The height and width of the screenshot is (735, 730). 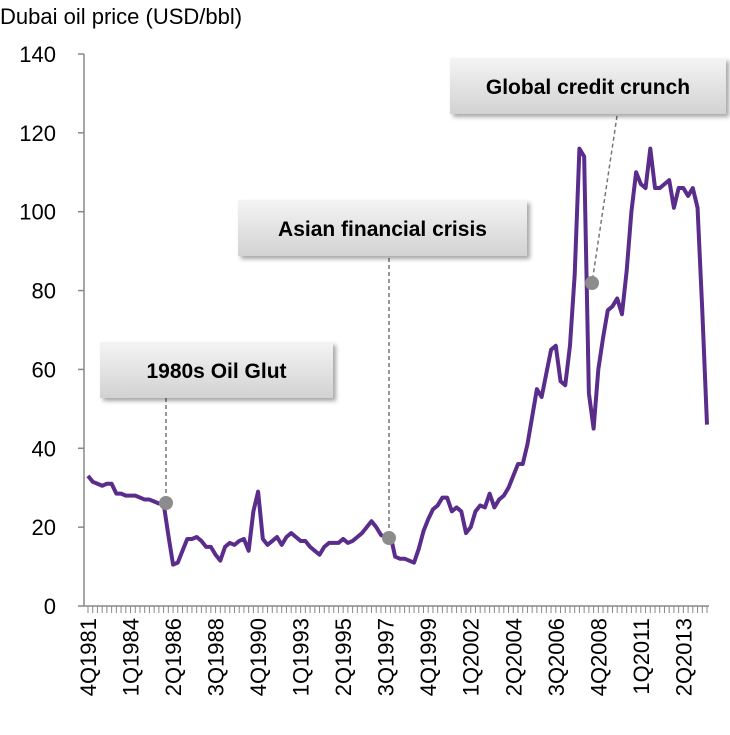 What do you see at coordinates (37, 54) in the screenshot?
I see `y-tick-label: 140` at bounding box center [37, 54].